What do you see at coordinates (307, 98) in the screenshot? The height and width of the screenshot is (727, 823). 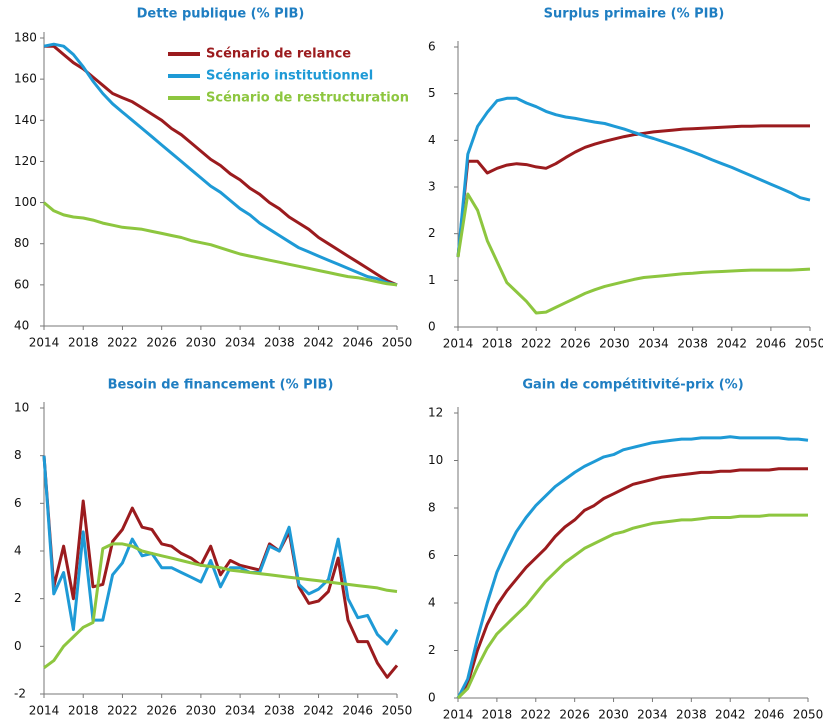 I see `legend-label: Scénario de restructuration` at bounding box center [307, 98].